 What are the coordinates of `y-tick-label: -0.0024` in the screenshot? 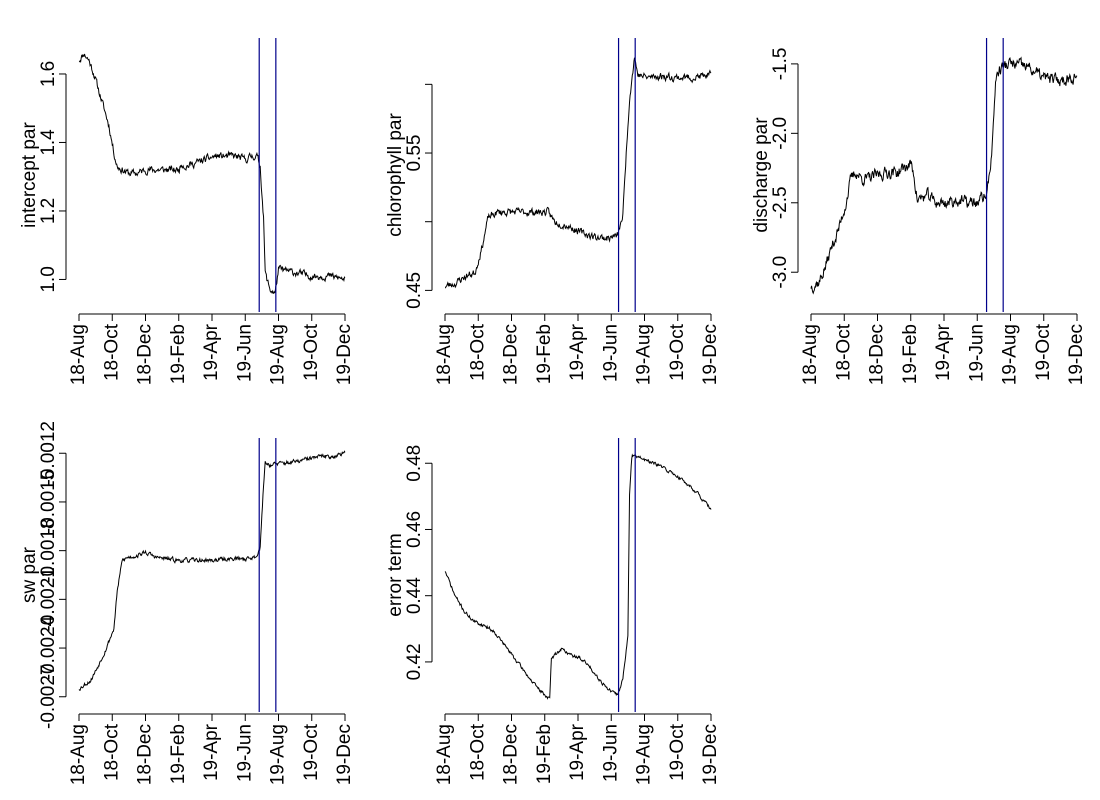 It's located at (48, 647).